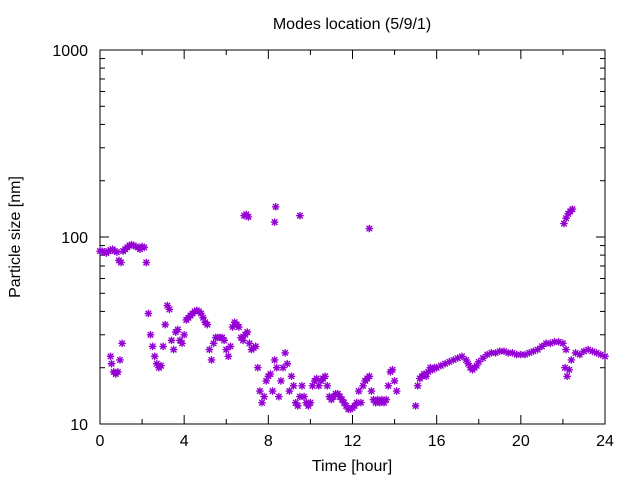 The width and height of the screenshot is (640, 480). Describe the element at coordinates (437, 441) in the screenshot. I see `x-tick-label: 16` at that location.